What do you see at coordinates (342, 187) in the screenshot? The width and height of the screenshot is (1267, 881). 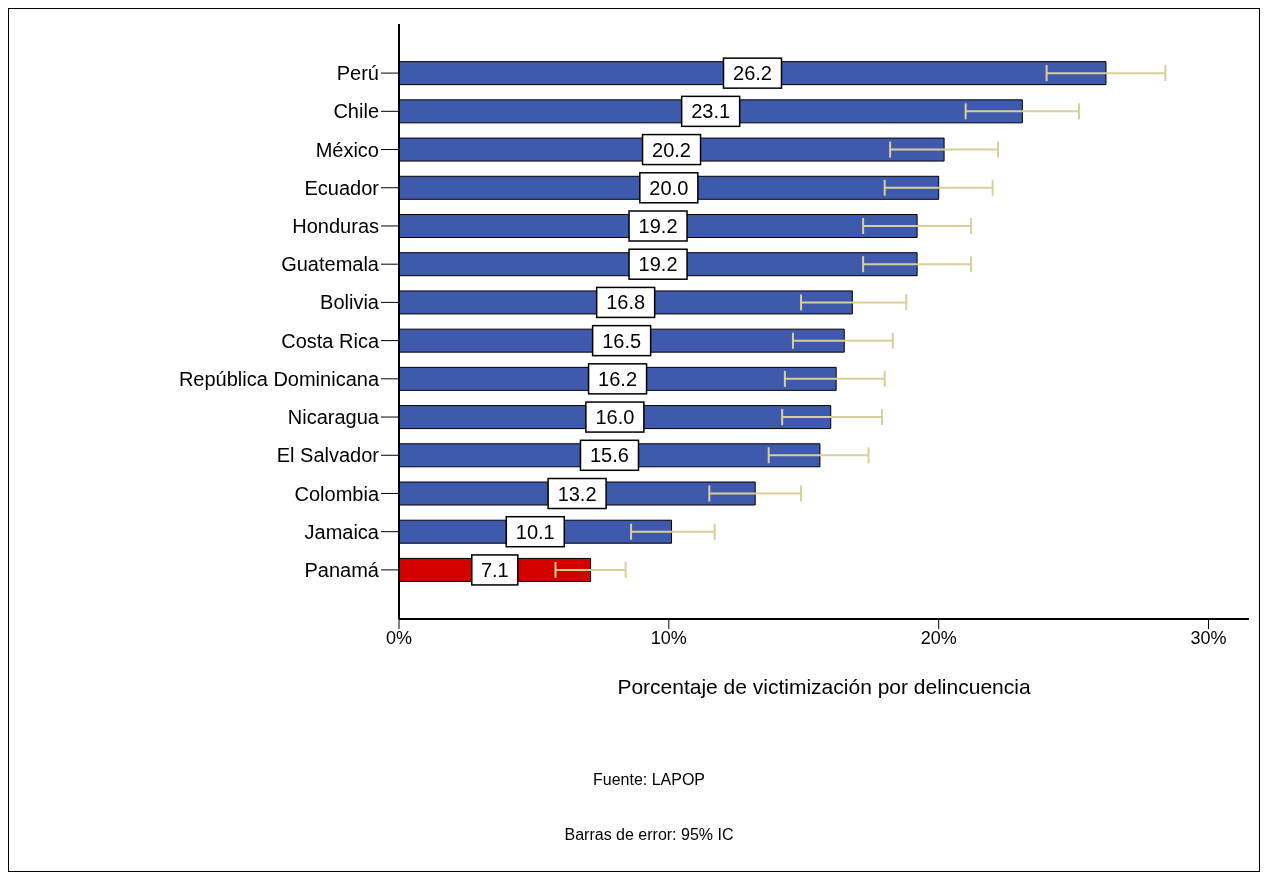 I see `y-tick-label: Ecuador` at bounding box center [342, 187].